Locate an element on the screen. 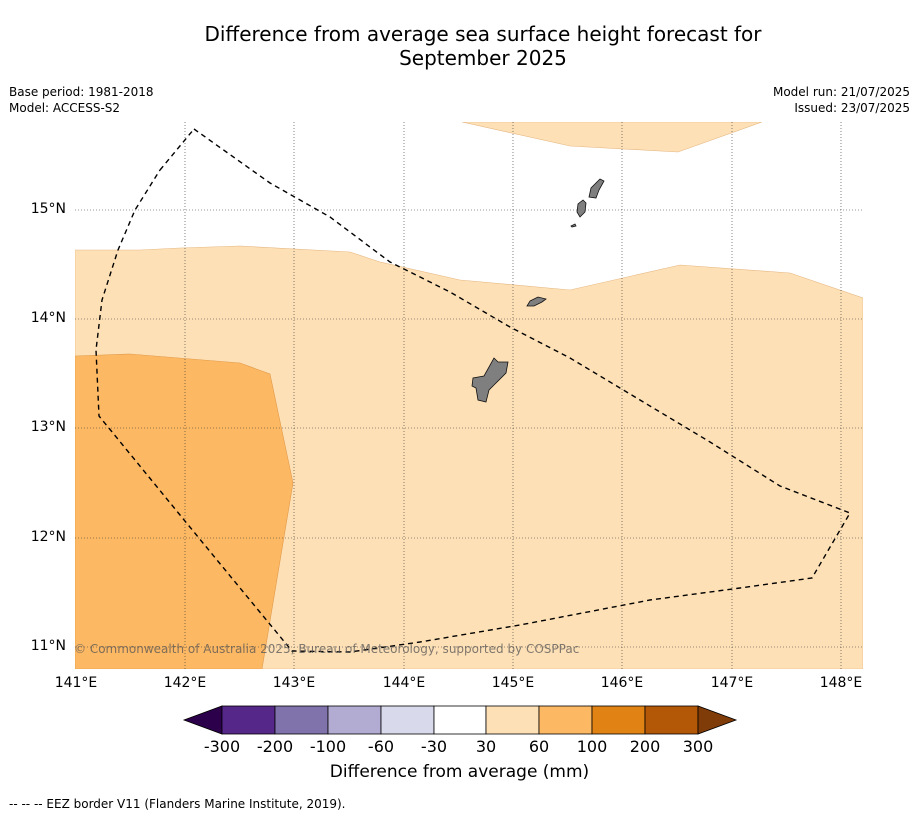 This screenshot has width=919, height=816. lon-label-141e: 141°E is located at coordinates (76, 683).